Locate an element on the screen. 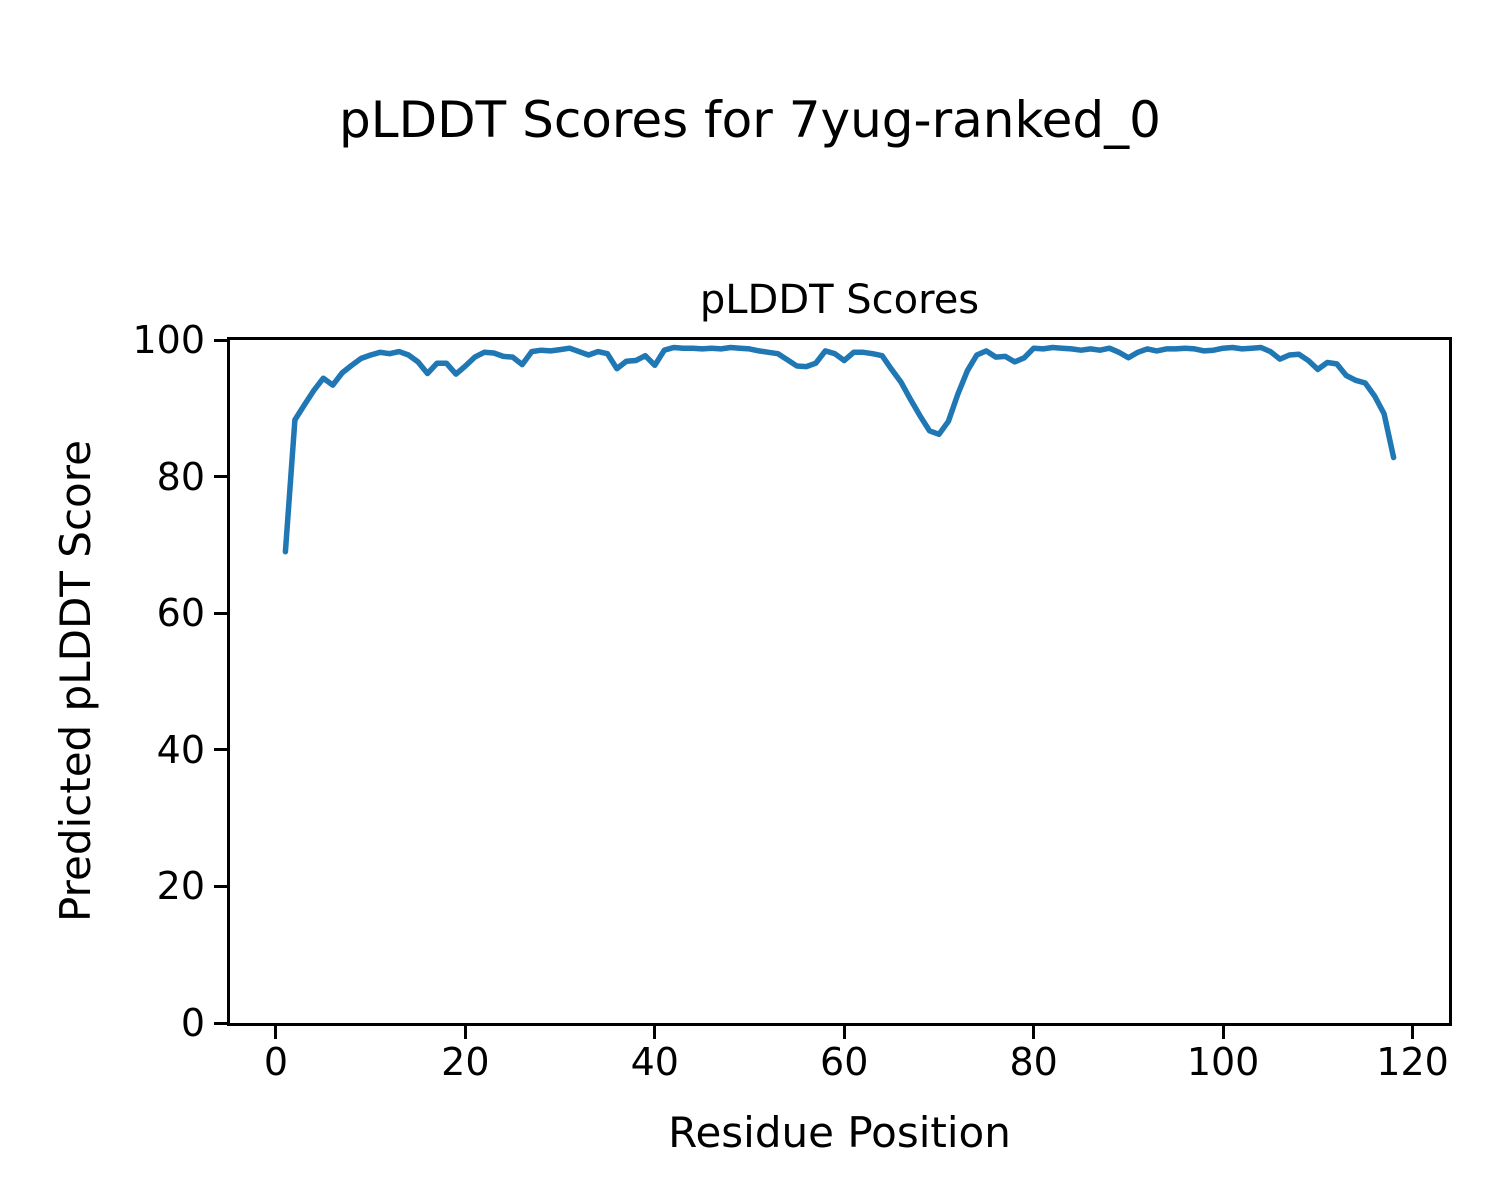 This screenshot has width=1500, height=1200. plot-area is located at coordinates (839, 449).